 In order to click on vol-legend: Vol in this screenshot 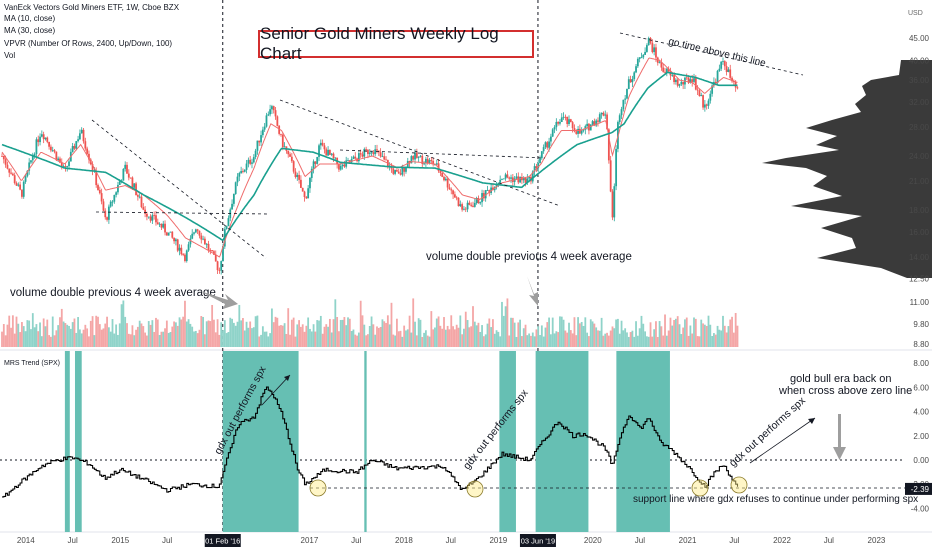, I will do `click(10, 55)`.